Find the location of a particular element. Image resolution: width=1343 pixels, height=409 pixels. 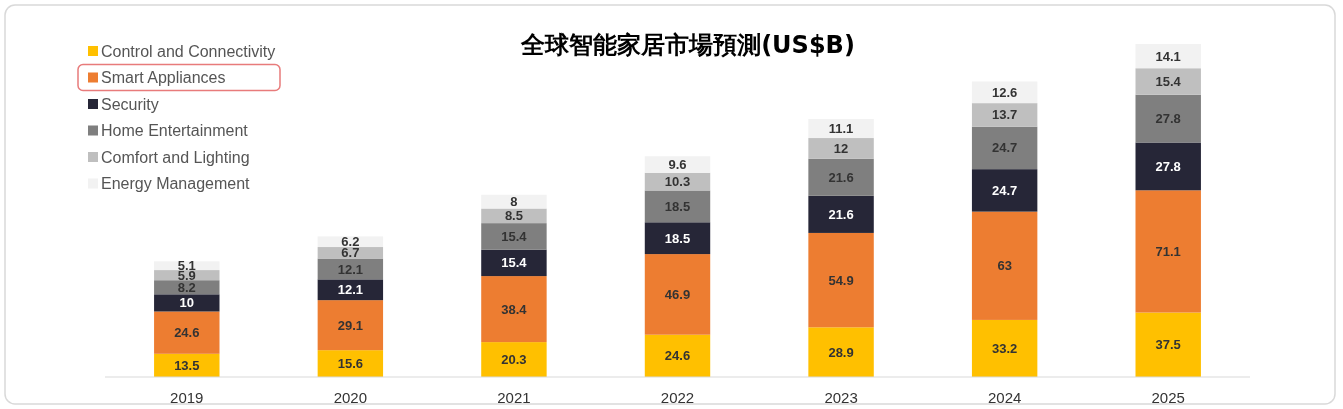

data-label: 20.3 is located at coordinates (514, 360).